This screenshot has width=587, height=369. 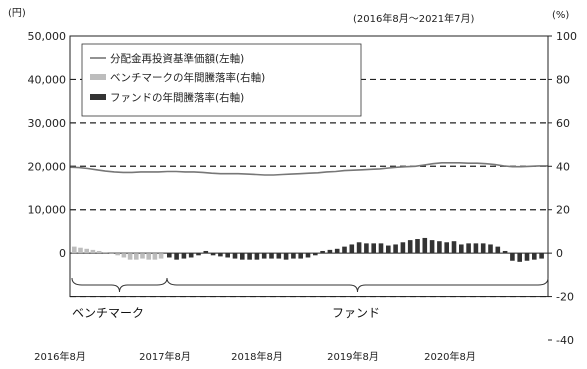 What do you see at coordinates (108, 313) in the screenshot?
I see `group-label-benchmark: ベンチマーク` at bounding box center [108, 313].